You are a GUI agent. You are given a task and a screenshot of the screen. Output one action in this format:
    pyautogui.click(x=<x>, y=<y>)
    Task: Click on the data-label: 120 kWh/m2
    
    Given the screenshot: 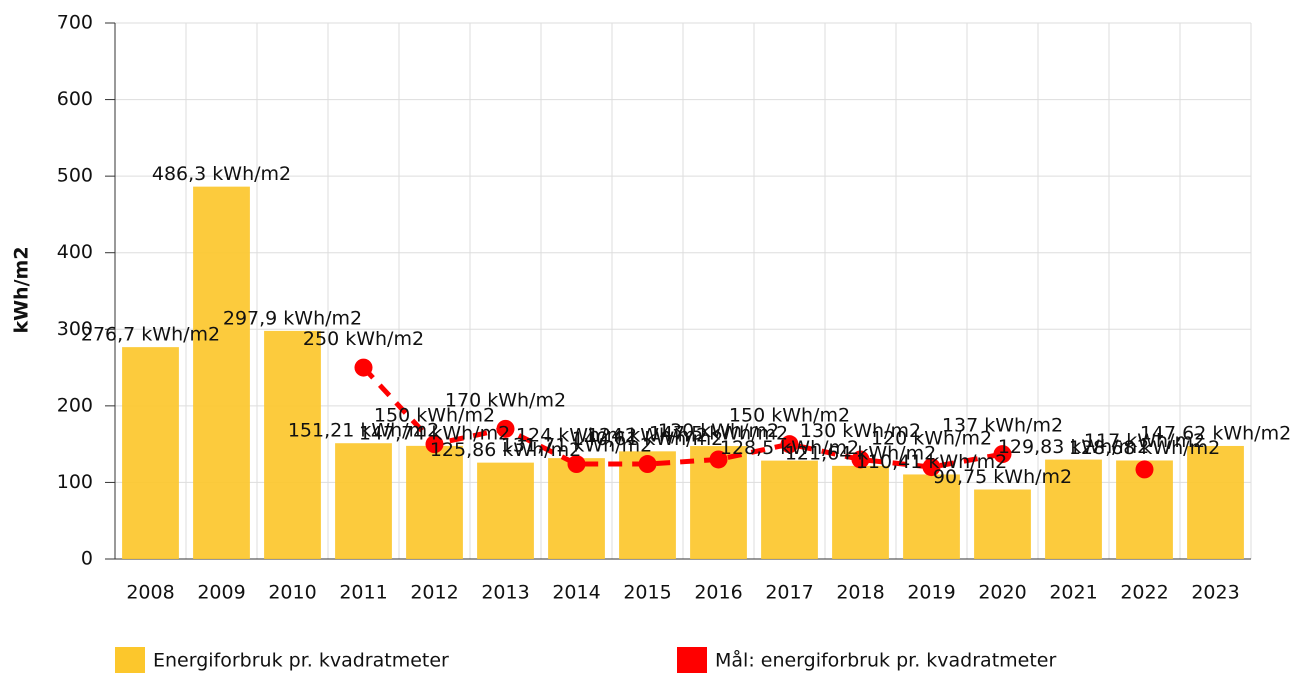 What is the action you would take?
    pyautogui.click(x=931, y=439)
    